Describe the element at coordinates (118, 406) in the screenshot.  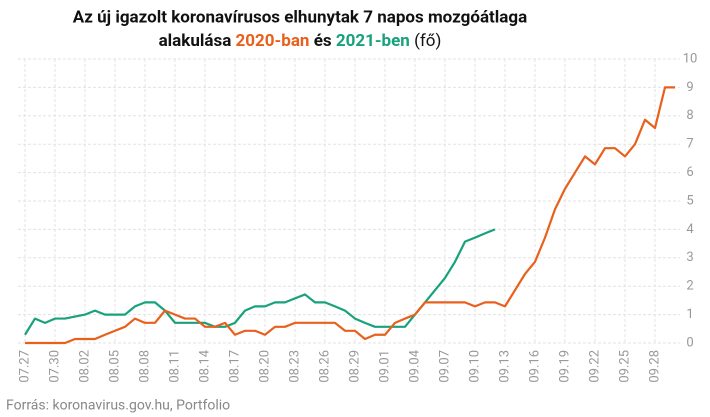
I see `source: Forrás: koronavirus.gov.hu, Portfolio` at that location.